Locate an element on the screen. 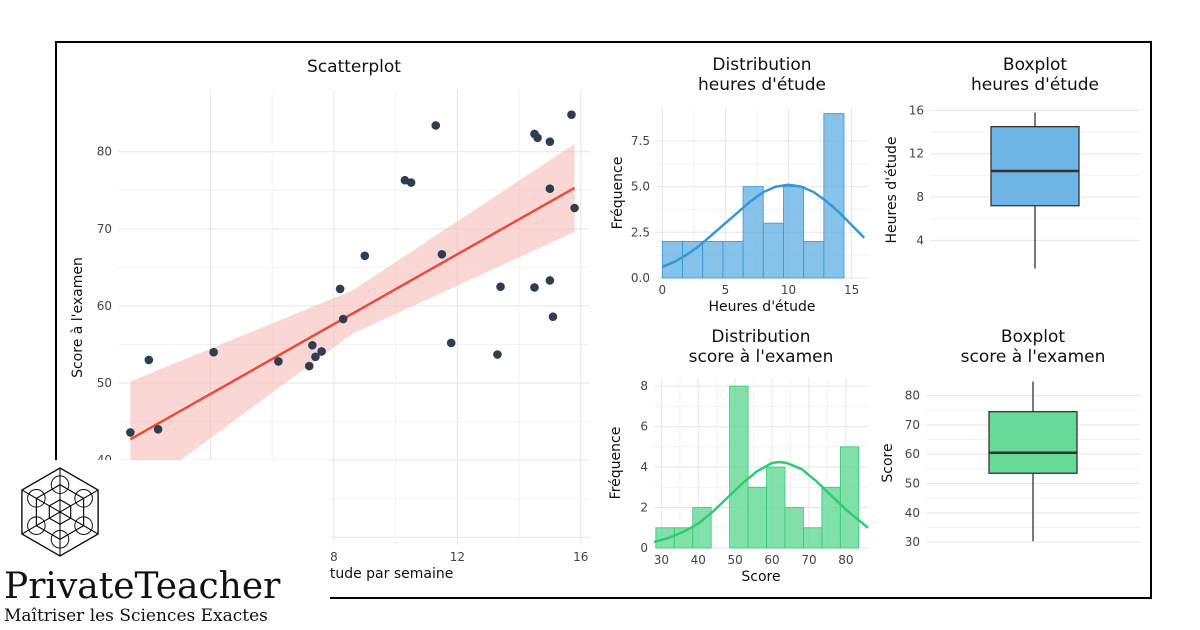 This screenshot has height=630, width=1200. x-axis-title: Heures d'étude is located at coordinates (761, 307).